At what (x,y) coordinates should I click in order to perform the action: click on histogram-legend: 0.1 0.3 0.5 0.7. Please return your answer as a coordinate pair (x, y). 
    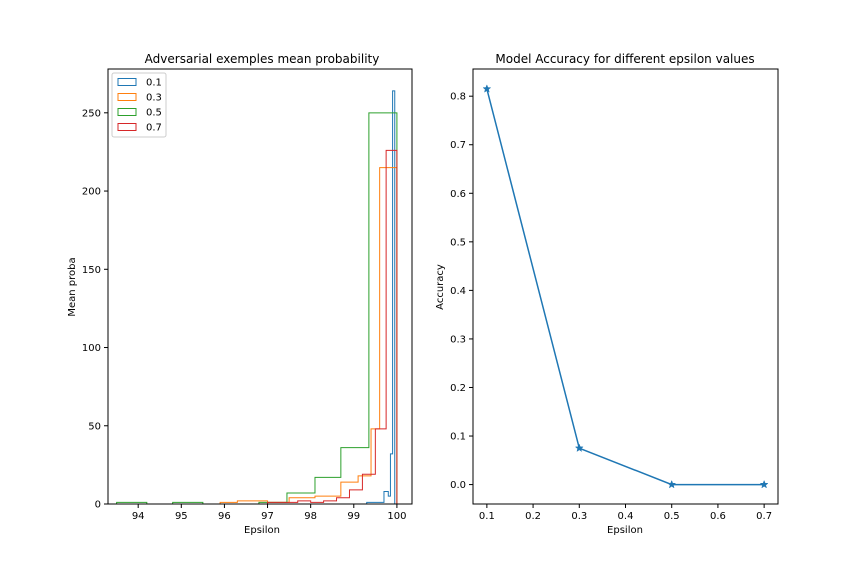
    Looking at the image, I should click on (139, 105).